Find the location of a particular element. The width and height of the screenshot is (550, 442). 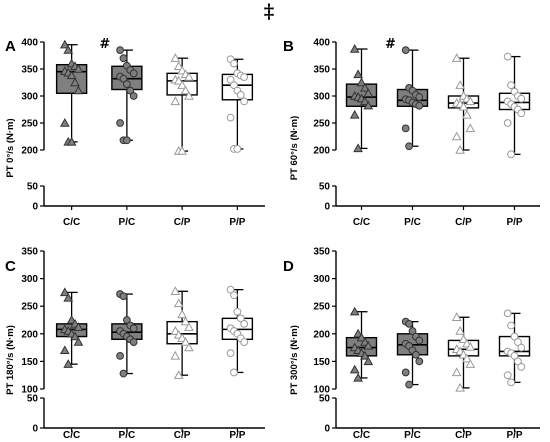

y-tick-label: 200 is located at coordinates (321, 334).